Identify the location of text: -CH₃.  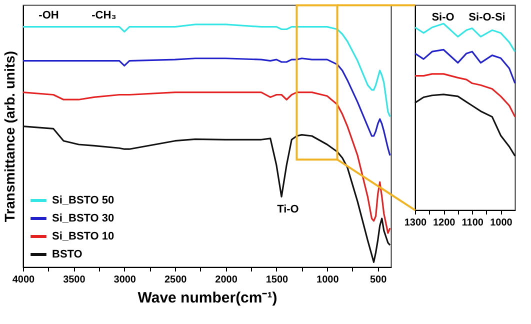
(104, 15).